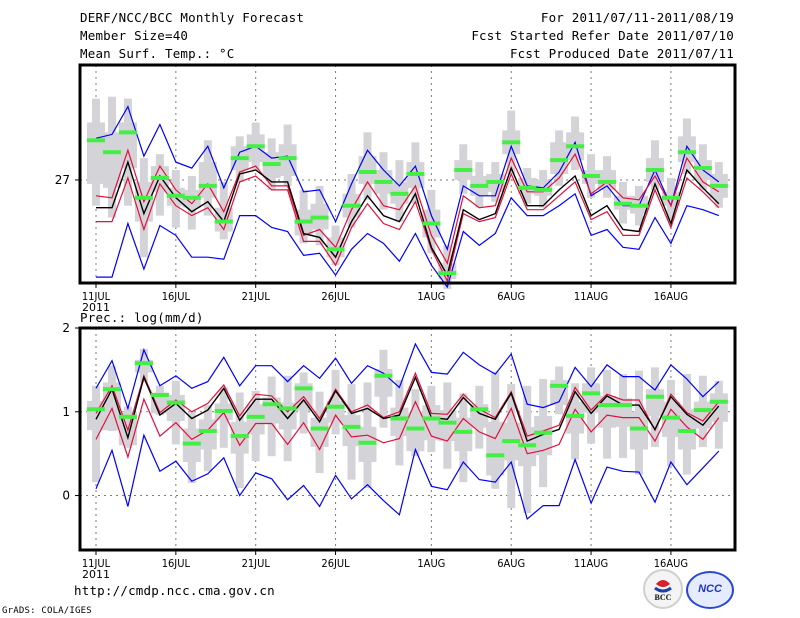 Image resolution: width=800 pixels, height=618 pixels. Describe the element at coordinates (591, 296) in the screenshot. I see `temp-xtick-label: 11AUG` at that location.